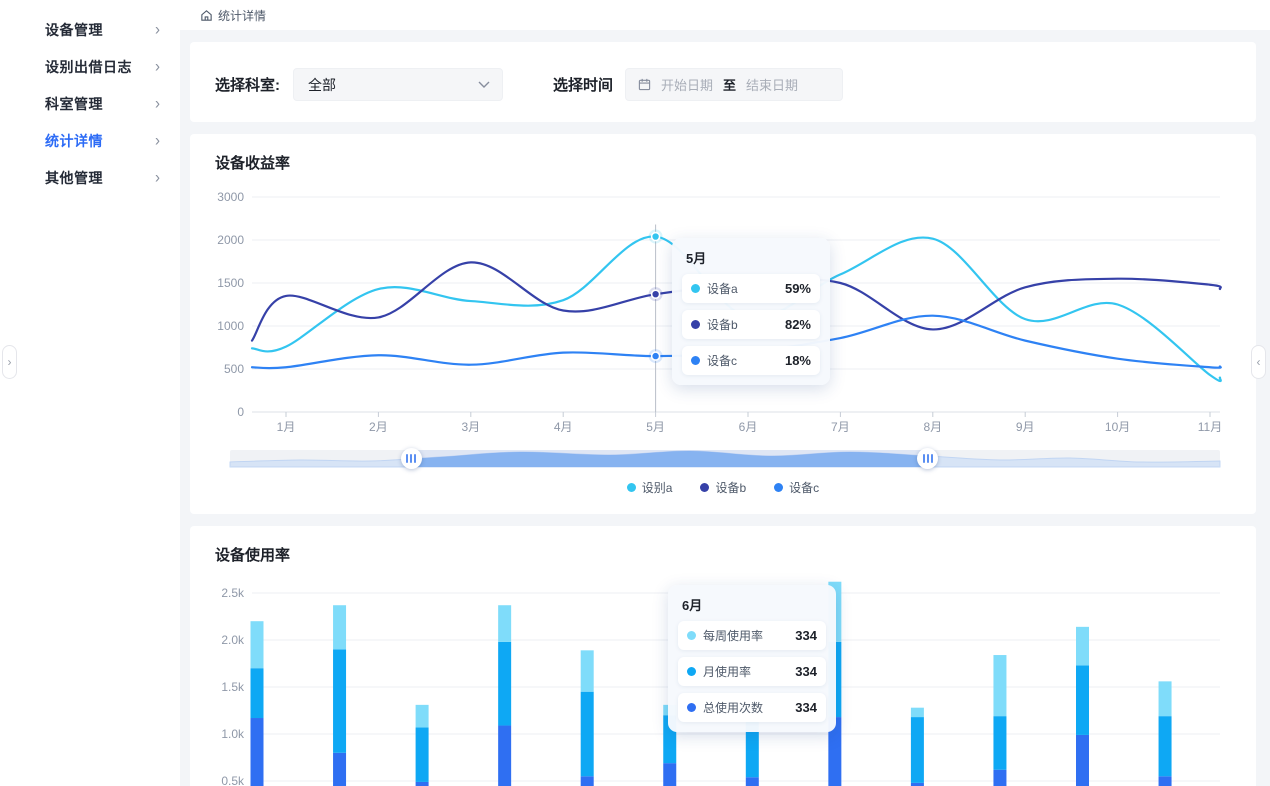 Image resolution: width=1270 pixels, height=786 pixels. What do you see at coordinates (722, 289) in the screenshot?
I see `tooltip-series-name: 设备a` at bounding box center [722, 289].